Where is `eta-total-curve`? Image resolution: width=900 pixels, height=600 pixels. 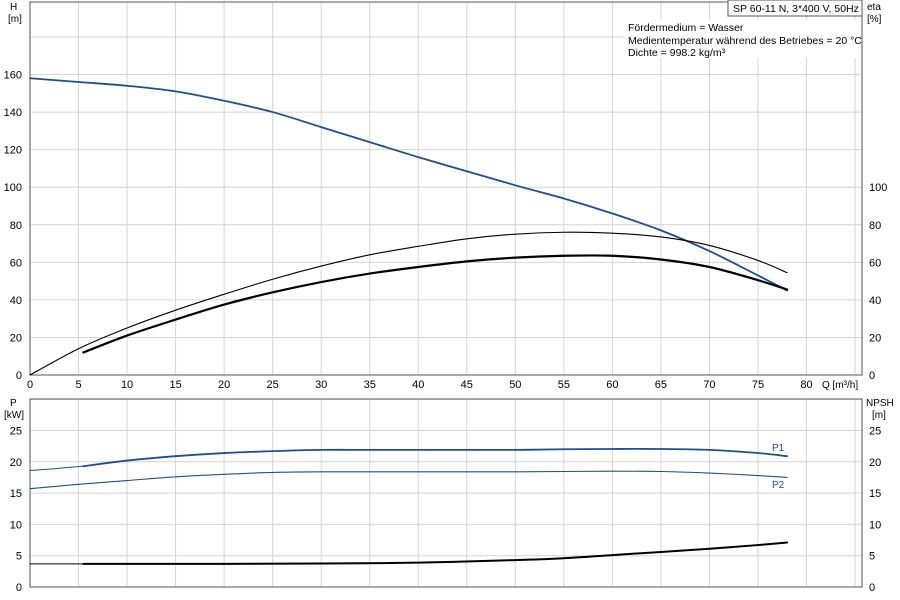
eta-total-curve is located at coordinates (435, 304).